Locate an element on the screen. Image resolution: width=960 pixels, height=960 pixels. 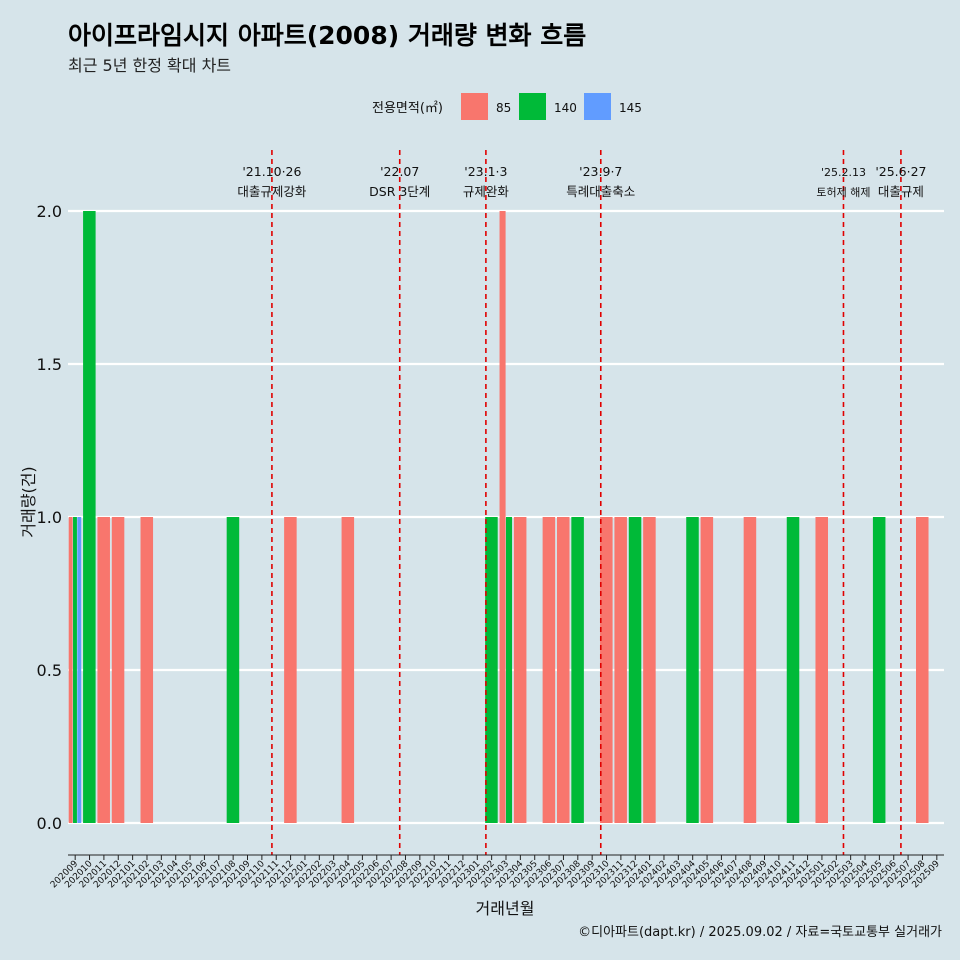
chart-title: 아이프라임시지 아파트(2008) 거래량 변화 흐름 is located at coordinates (327, 35).